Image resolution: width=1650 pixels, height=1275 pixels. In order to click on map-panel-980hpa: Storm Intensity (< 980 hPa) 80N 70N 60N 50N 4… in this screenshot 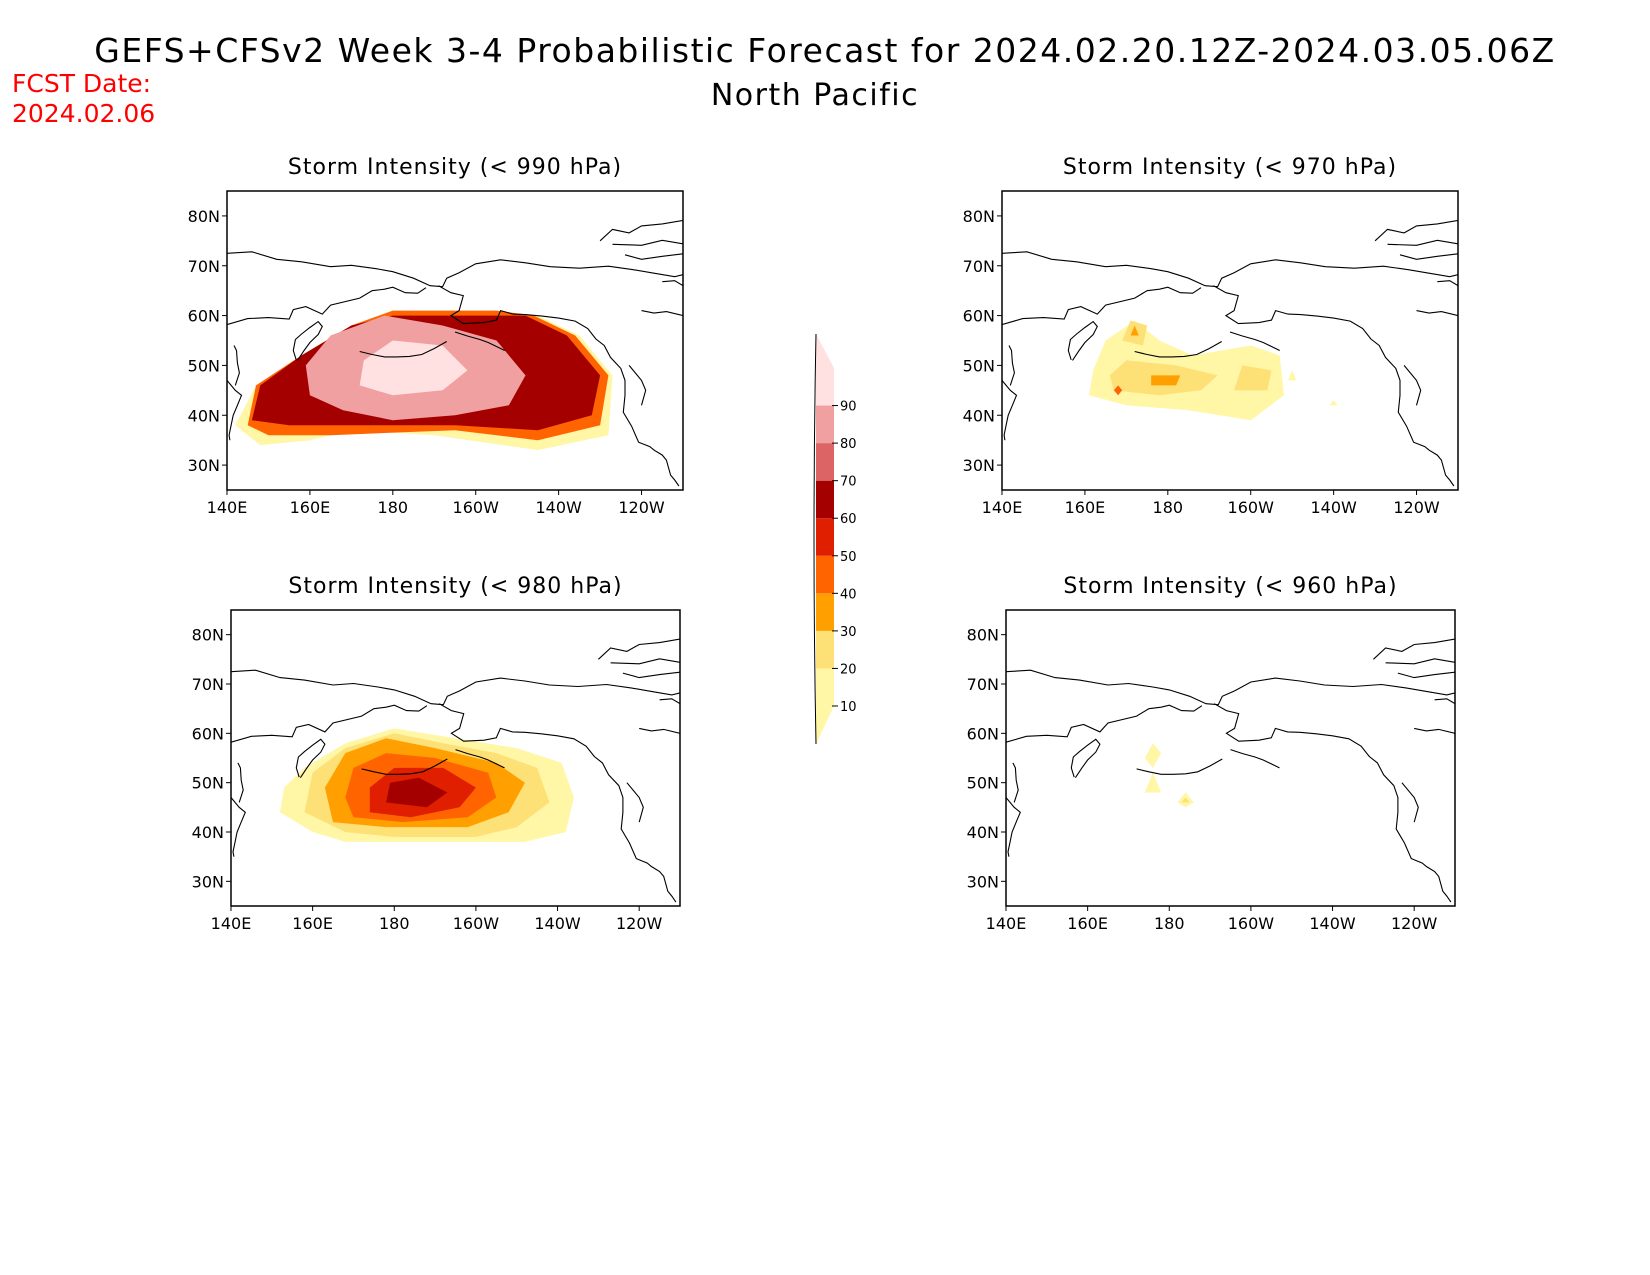, I will do `click(436, 753)`.